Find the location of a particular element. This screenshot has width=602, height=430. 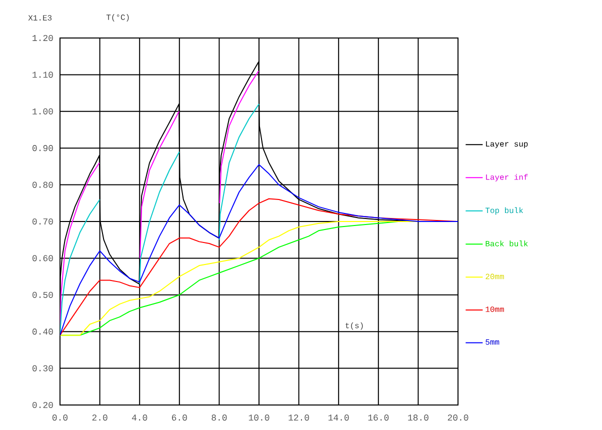

y-tick-label: 1.20 is located at coordinates (42, 38).